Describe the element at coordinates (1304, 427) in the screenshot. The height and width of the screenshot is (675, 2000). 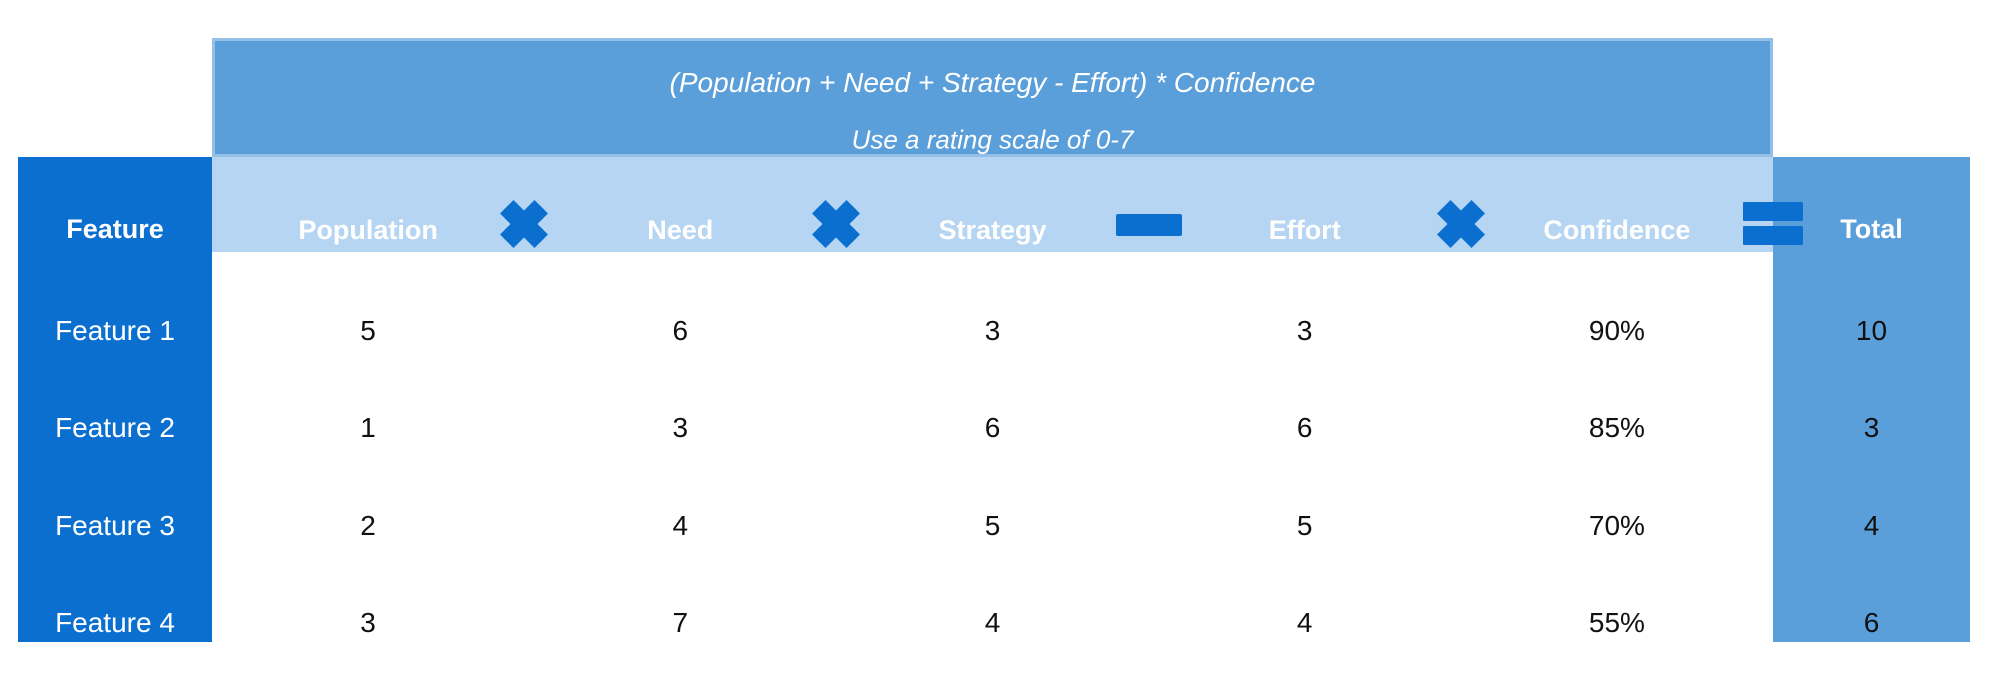
I see `score-cell-effort: 6` at that location.